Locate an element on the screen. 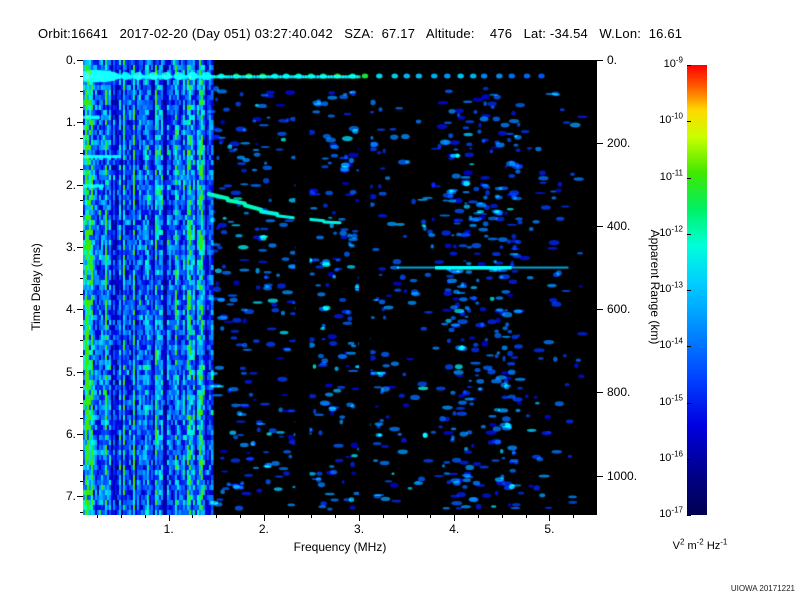 The image size is (800, 600). y-tick-label: 3. is located at coordinates (70, 246).